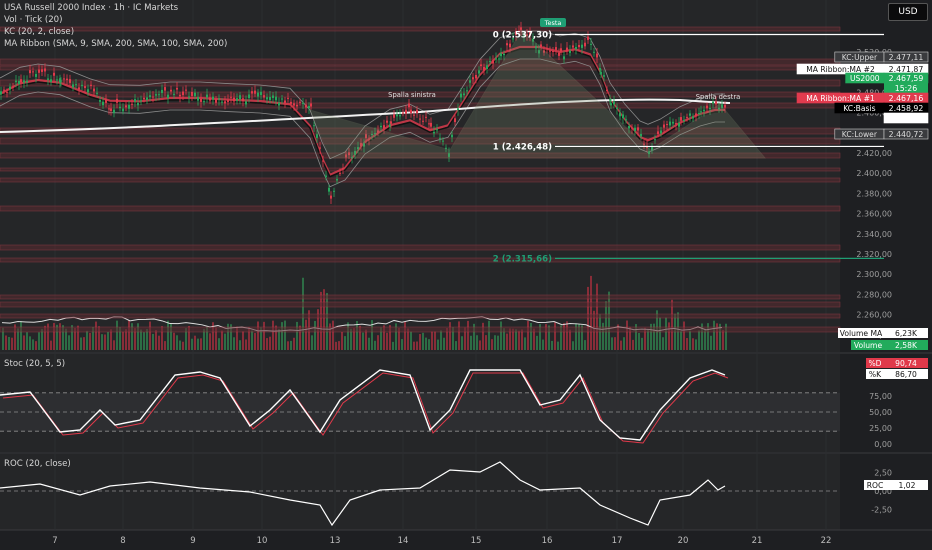 Image resolution: width=932 pixels, height=550 pixels. What do you see at coordinates (874, 274) in the screenshot?
I see `price-tick-label: 2.300,00` at bounding box center [874, 274].